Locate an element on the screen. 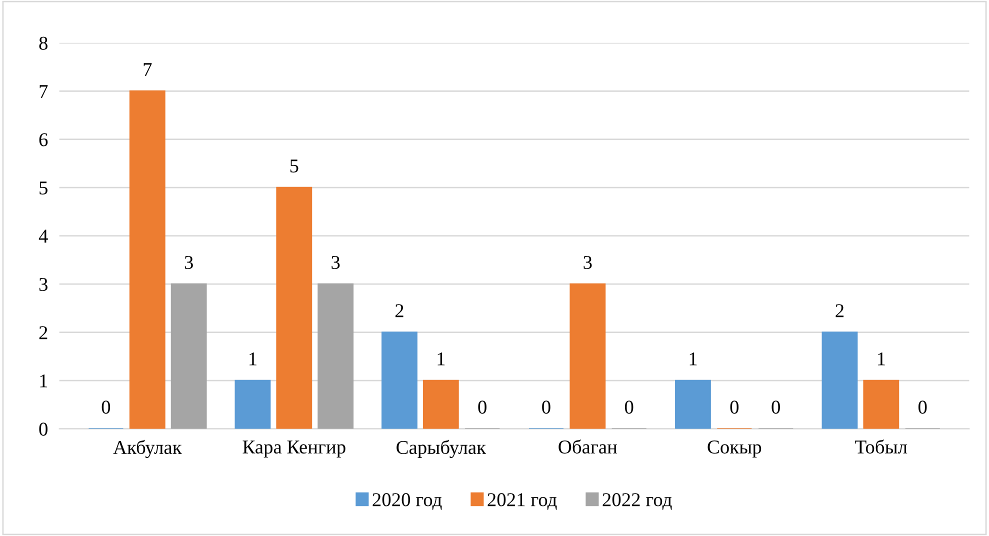  legend-label: 2022 год is located at coordinates (637, 501).